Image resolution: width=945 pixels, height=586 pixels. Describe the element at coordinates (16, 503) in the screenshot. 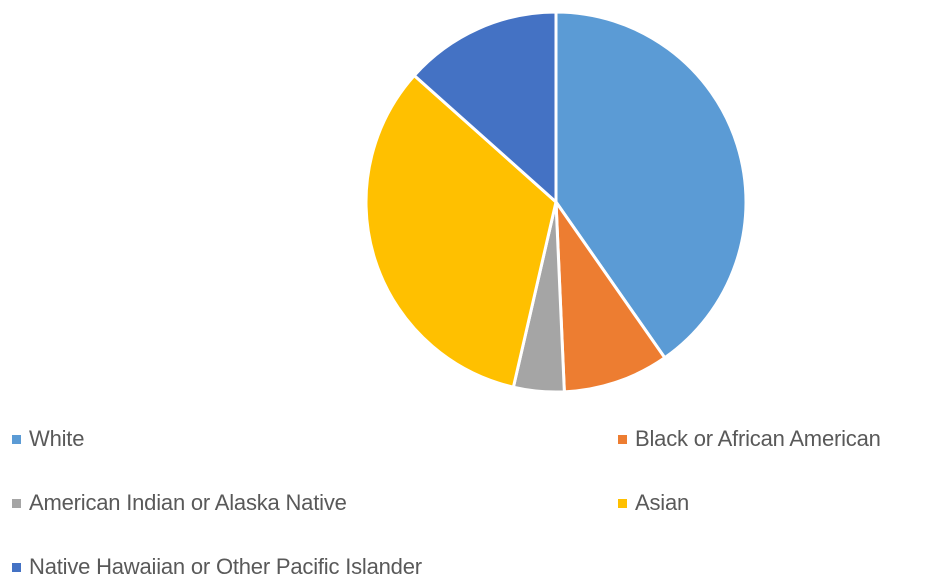

I see `legend-swatch-american-indian-or-alaska-native` at that location.